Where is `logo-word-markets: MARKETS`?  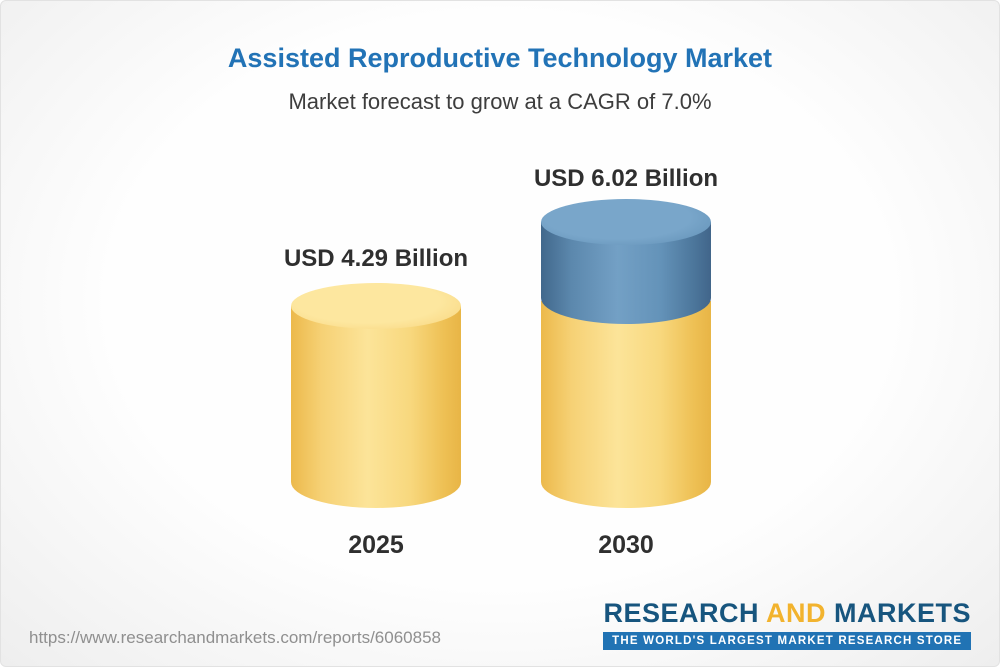
logo-word-markets: MARKETS is located at coordinates (902, 613).